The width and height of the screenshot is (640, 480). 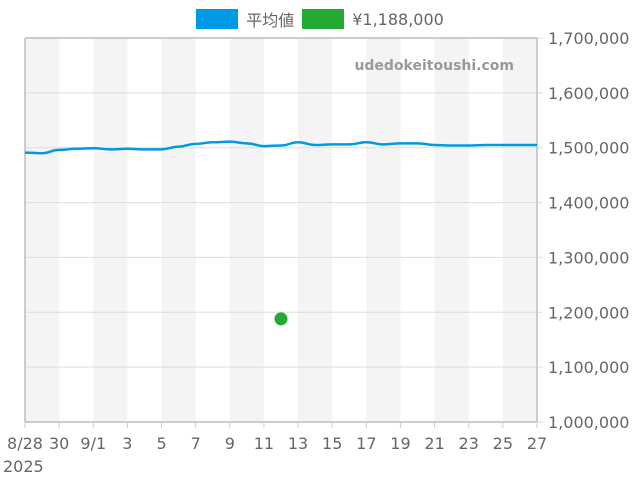 What do you see at coordinates (264, 443) in the screenshot?
I see `x-tick-label: 11` at bounding box center [264, 443].